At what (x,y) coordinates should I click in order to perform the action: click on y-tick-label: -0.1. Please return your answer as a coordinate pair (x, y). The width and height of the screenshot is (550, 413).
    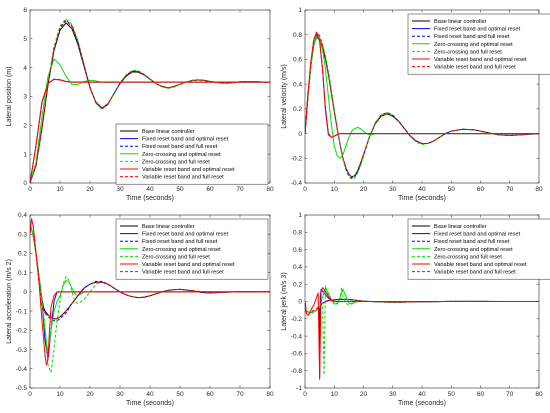
    Looking at the image, I should click on (22, 311).